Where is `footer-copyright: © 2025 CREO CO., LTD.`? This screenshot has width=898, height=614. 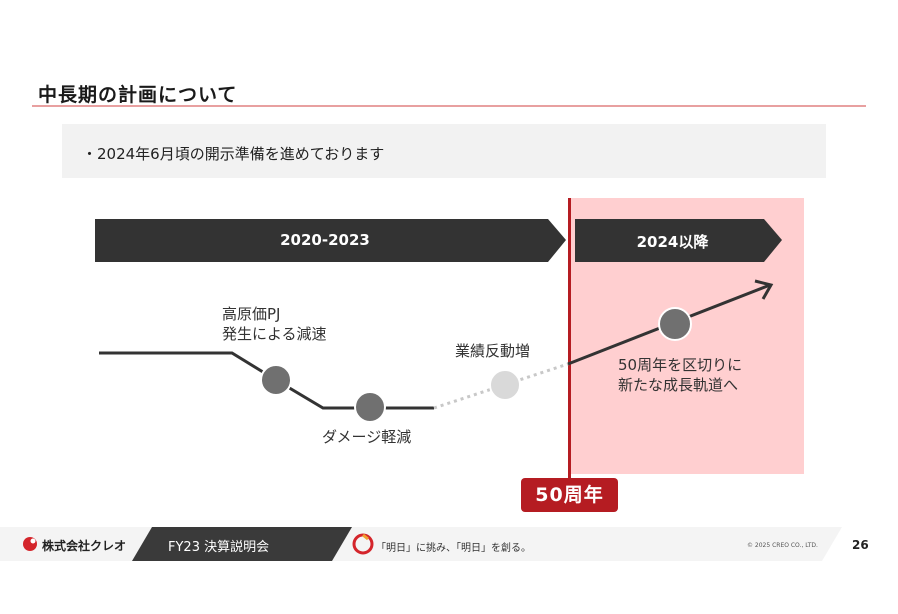
footer-copyright: © 2025 CREO CO., LTD. is located at coordinates (782, 545).